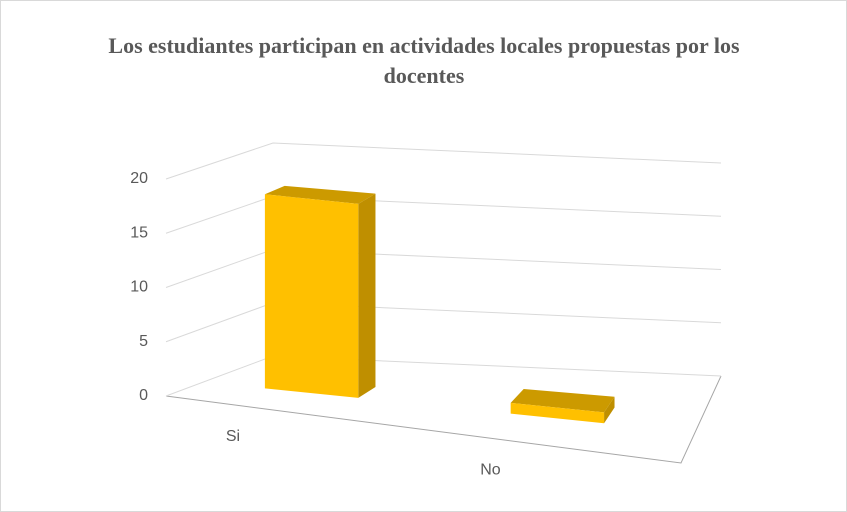 The image size is (847, 512). Describe the element at coordinates (490, 469) in the screenshot. I see `x-tick-label: No` at that location.